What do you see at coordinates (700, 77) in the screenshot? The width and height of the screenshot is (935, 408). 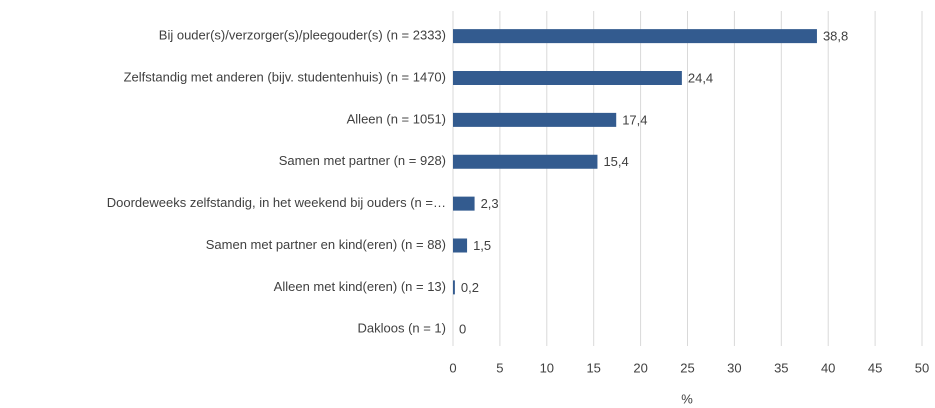 I see `data-label: 24,4` at bounding box center [700, 77].